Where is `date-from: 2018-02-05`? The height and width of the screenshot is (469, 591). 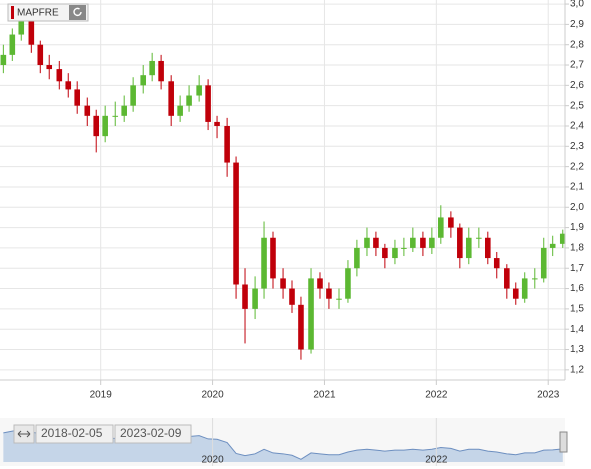
date-from: 2018-02-05 is located at coordinates (72, 433).